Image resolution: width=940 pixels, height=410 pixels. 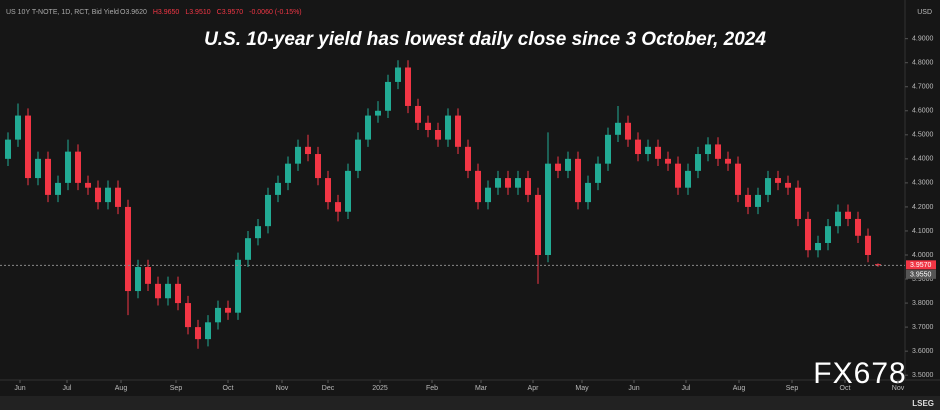 What do you see at coordinates (133, 12) in the screenshot?
I see `legend-item: O3.9620` at bounding box center [133, 12].